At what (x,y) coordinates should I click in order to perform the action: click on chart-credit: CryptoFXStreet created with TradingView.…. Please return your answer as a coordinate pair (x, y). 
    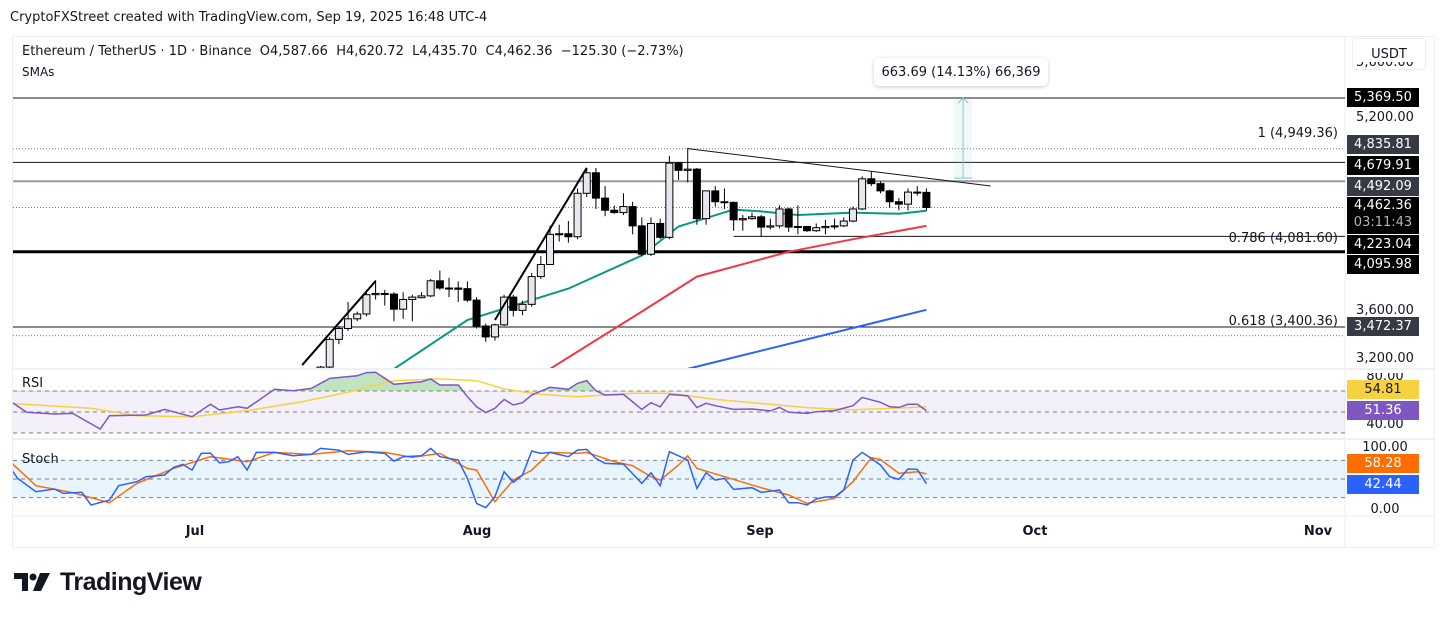
    Looking at the image, I should click on (249, 17).